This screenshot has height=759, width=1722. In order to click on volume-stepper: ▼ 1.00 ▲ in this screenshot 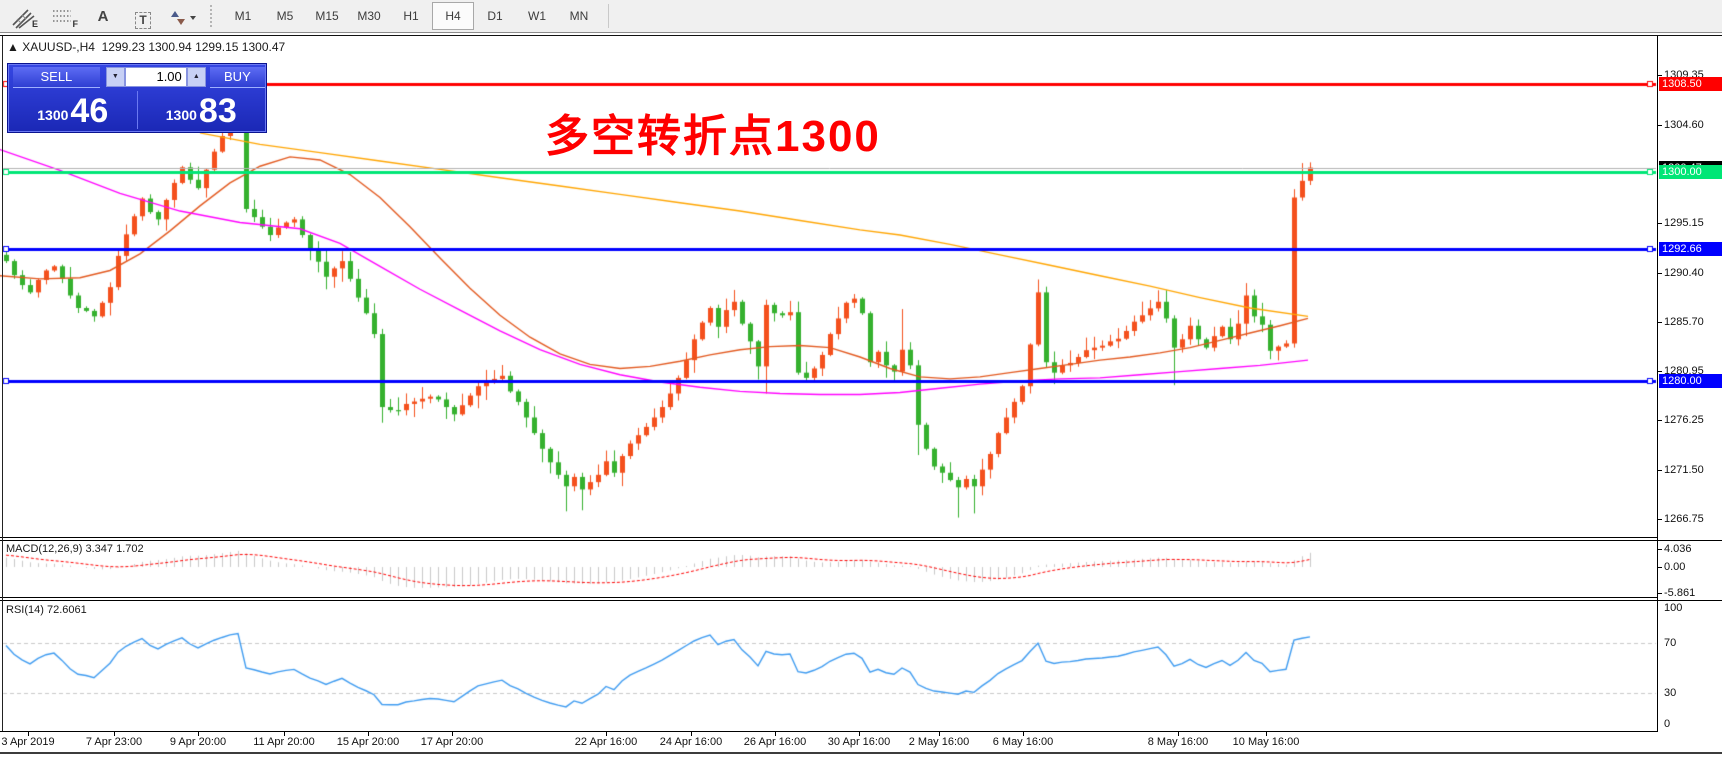, I will do `click(155, 77)`.